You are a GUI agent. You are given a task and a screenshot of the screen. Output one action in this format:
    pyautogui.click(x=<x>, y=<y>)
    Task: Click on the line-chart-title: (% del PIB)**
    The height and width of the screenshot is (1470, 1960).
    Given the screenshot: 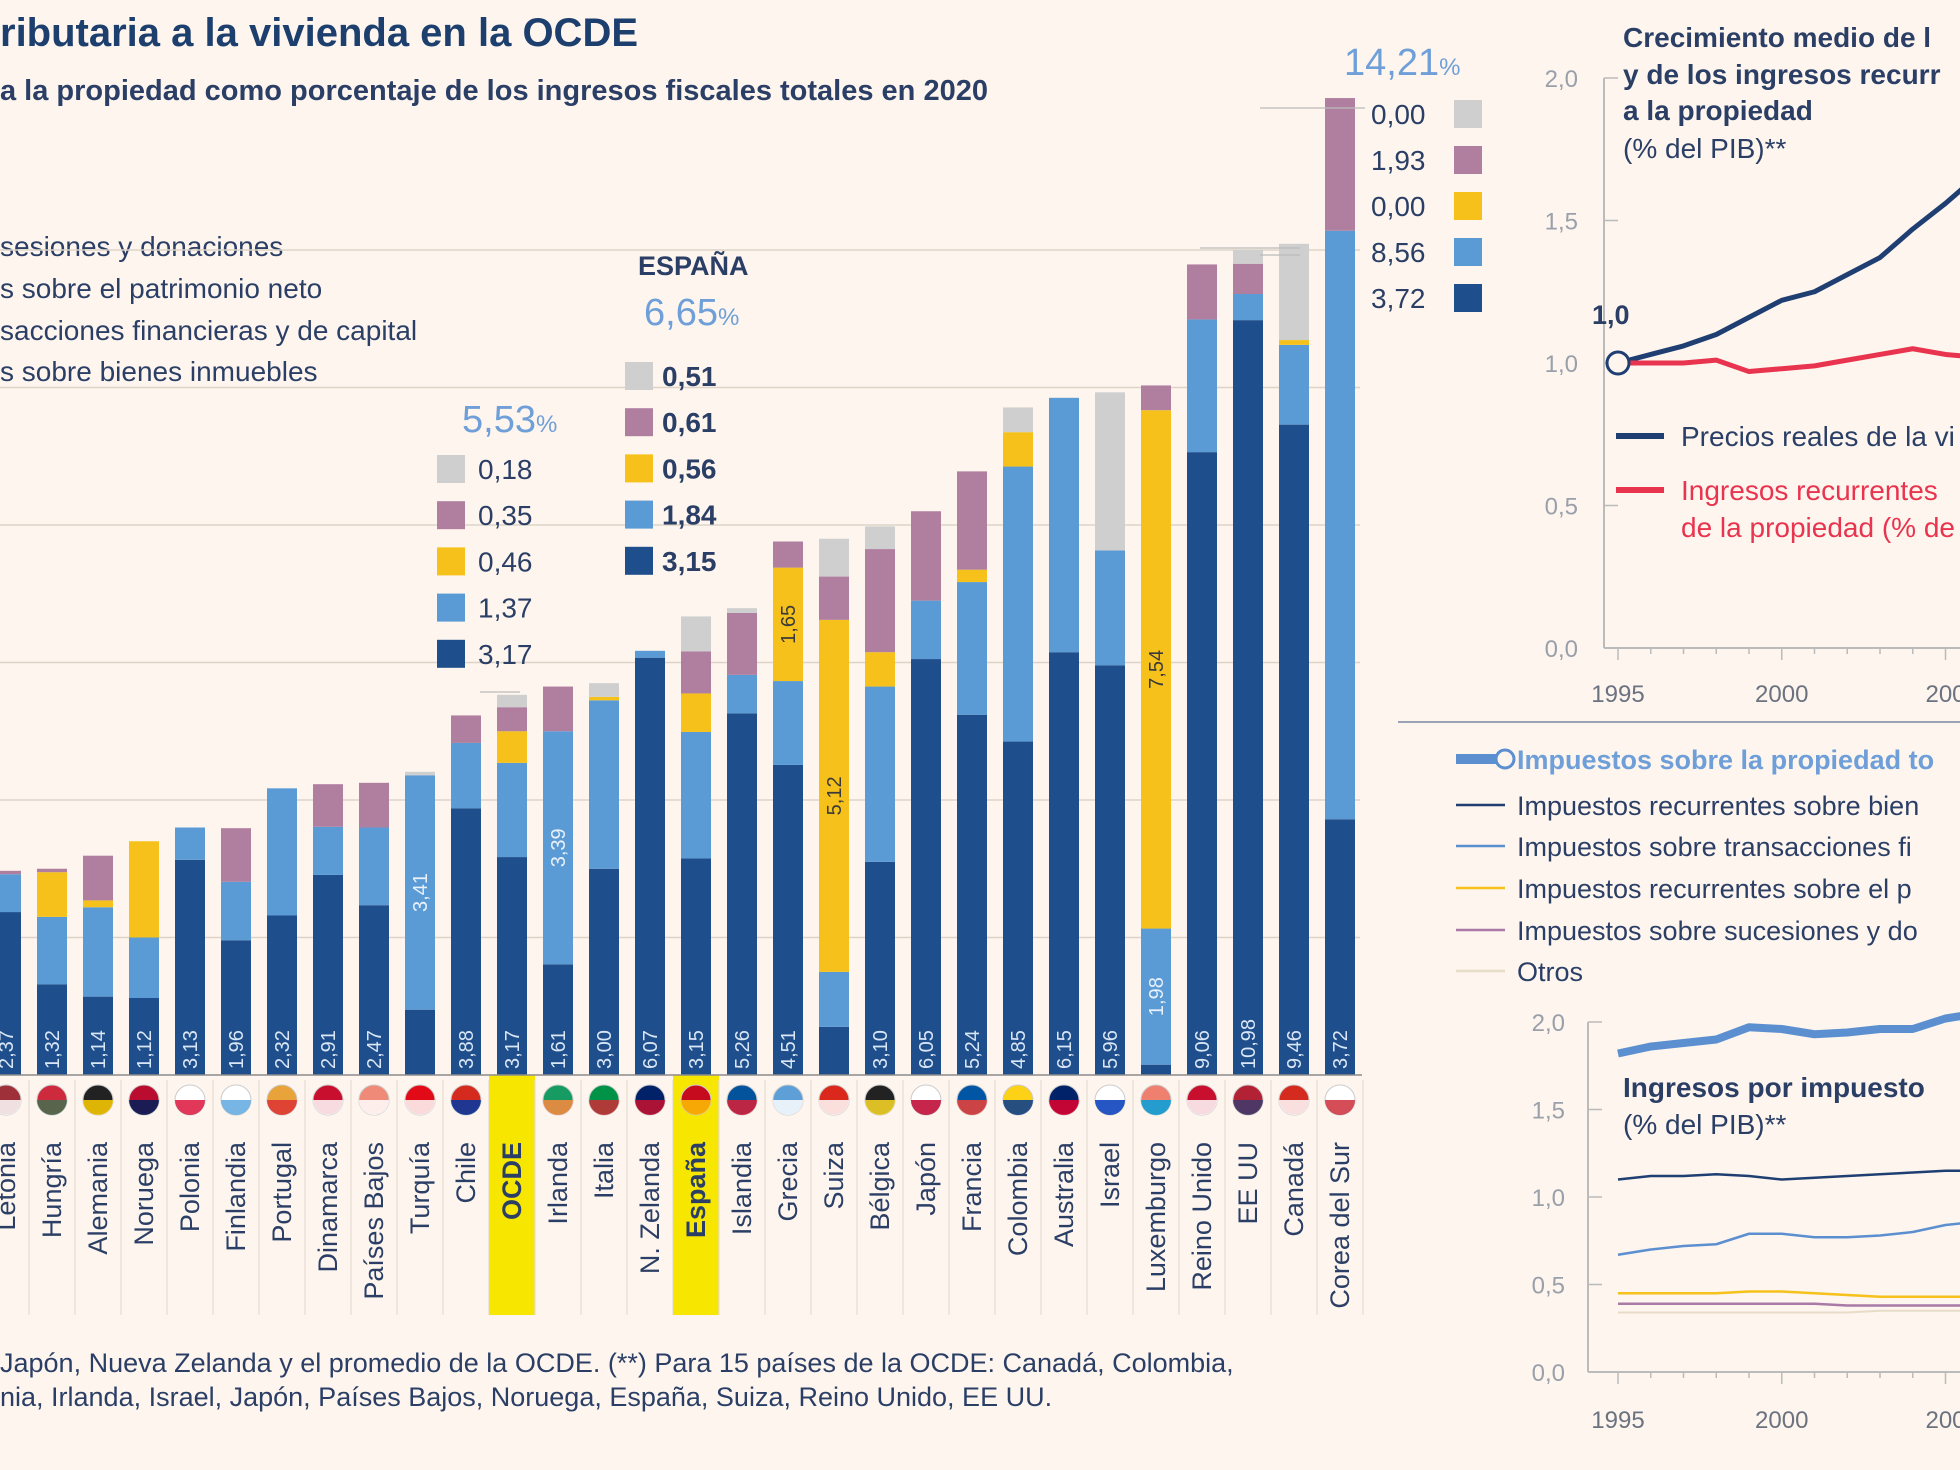 What is the action you would take?
    pyautogui.click(x=1704, y=148)
    